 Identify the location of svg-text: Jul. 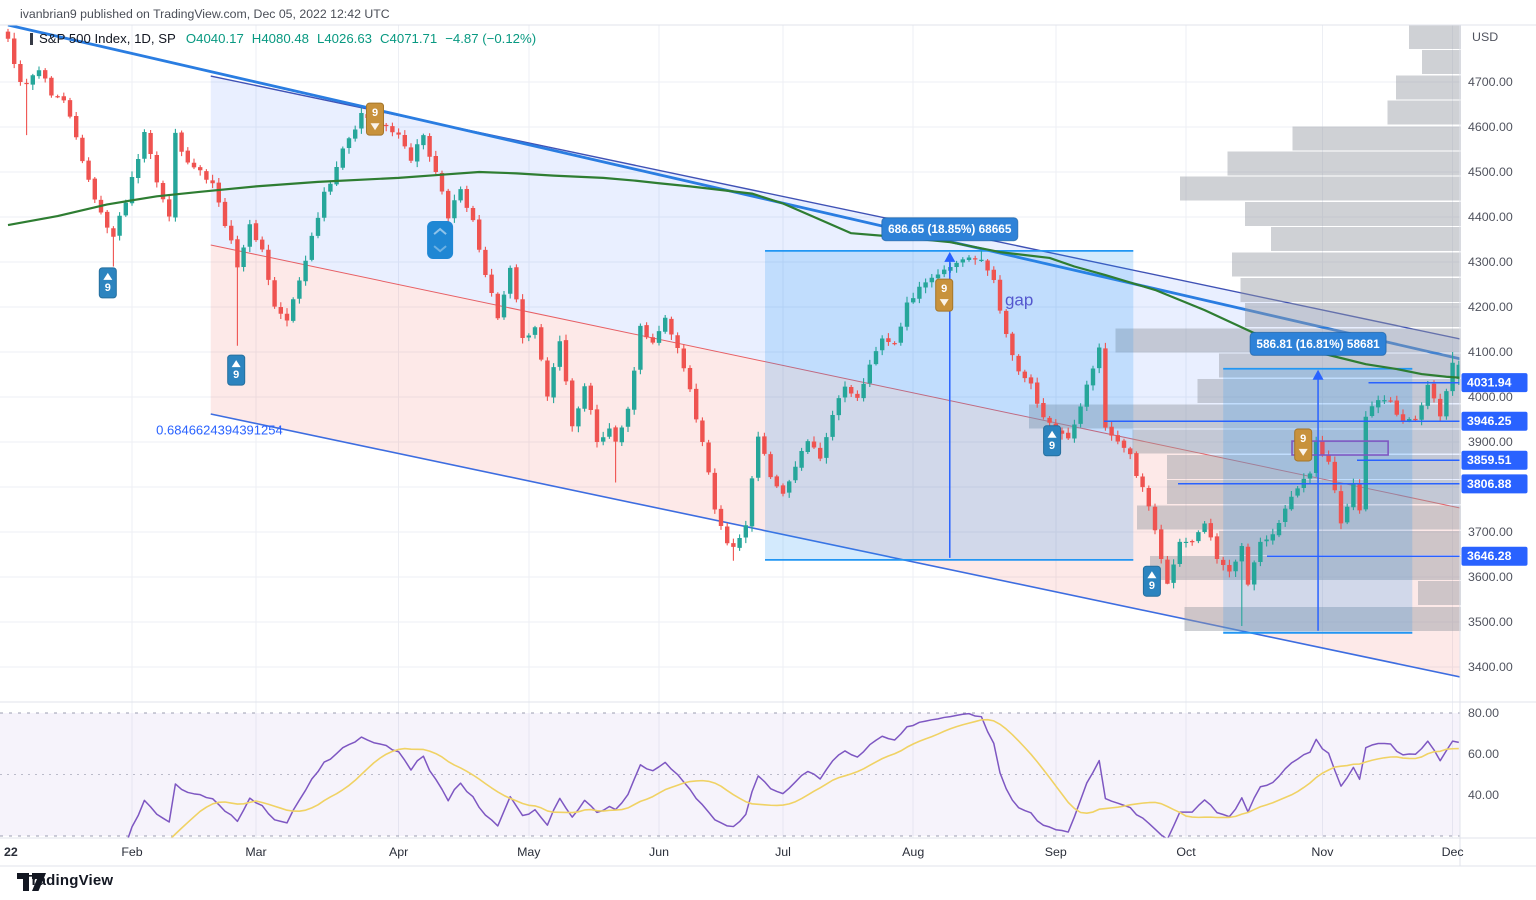
(783, 852).